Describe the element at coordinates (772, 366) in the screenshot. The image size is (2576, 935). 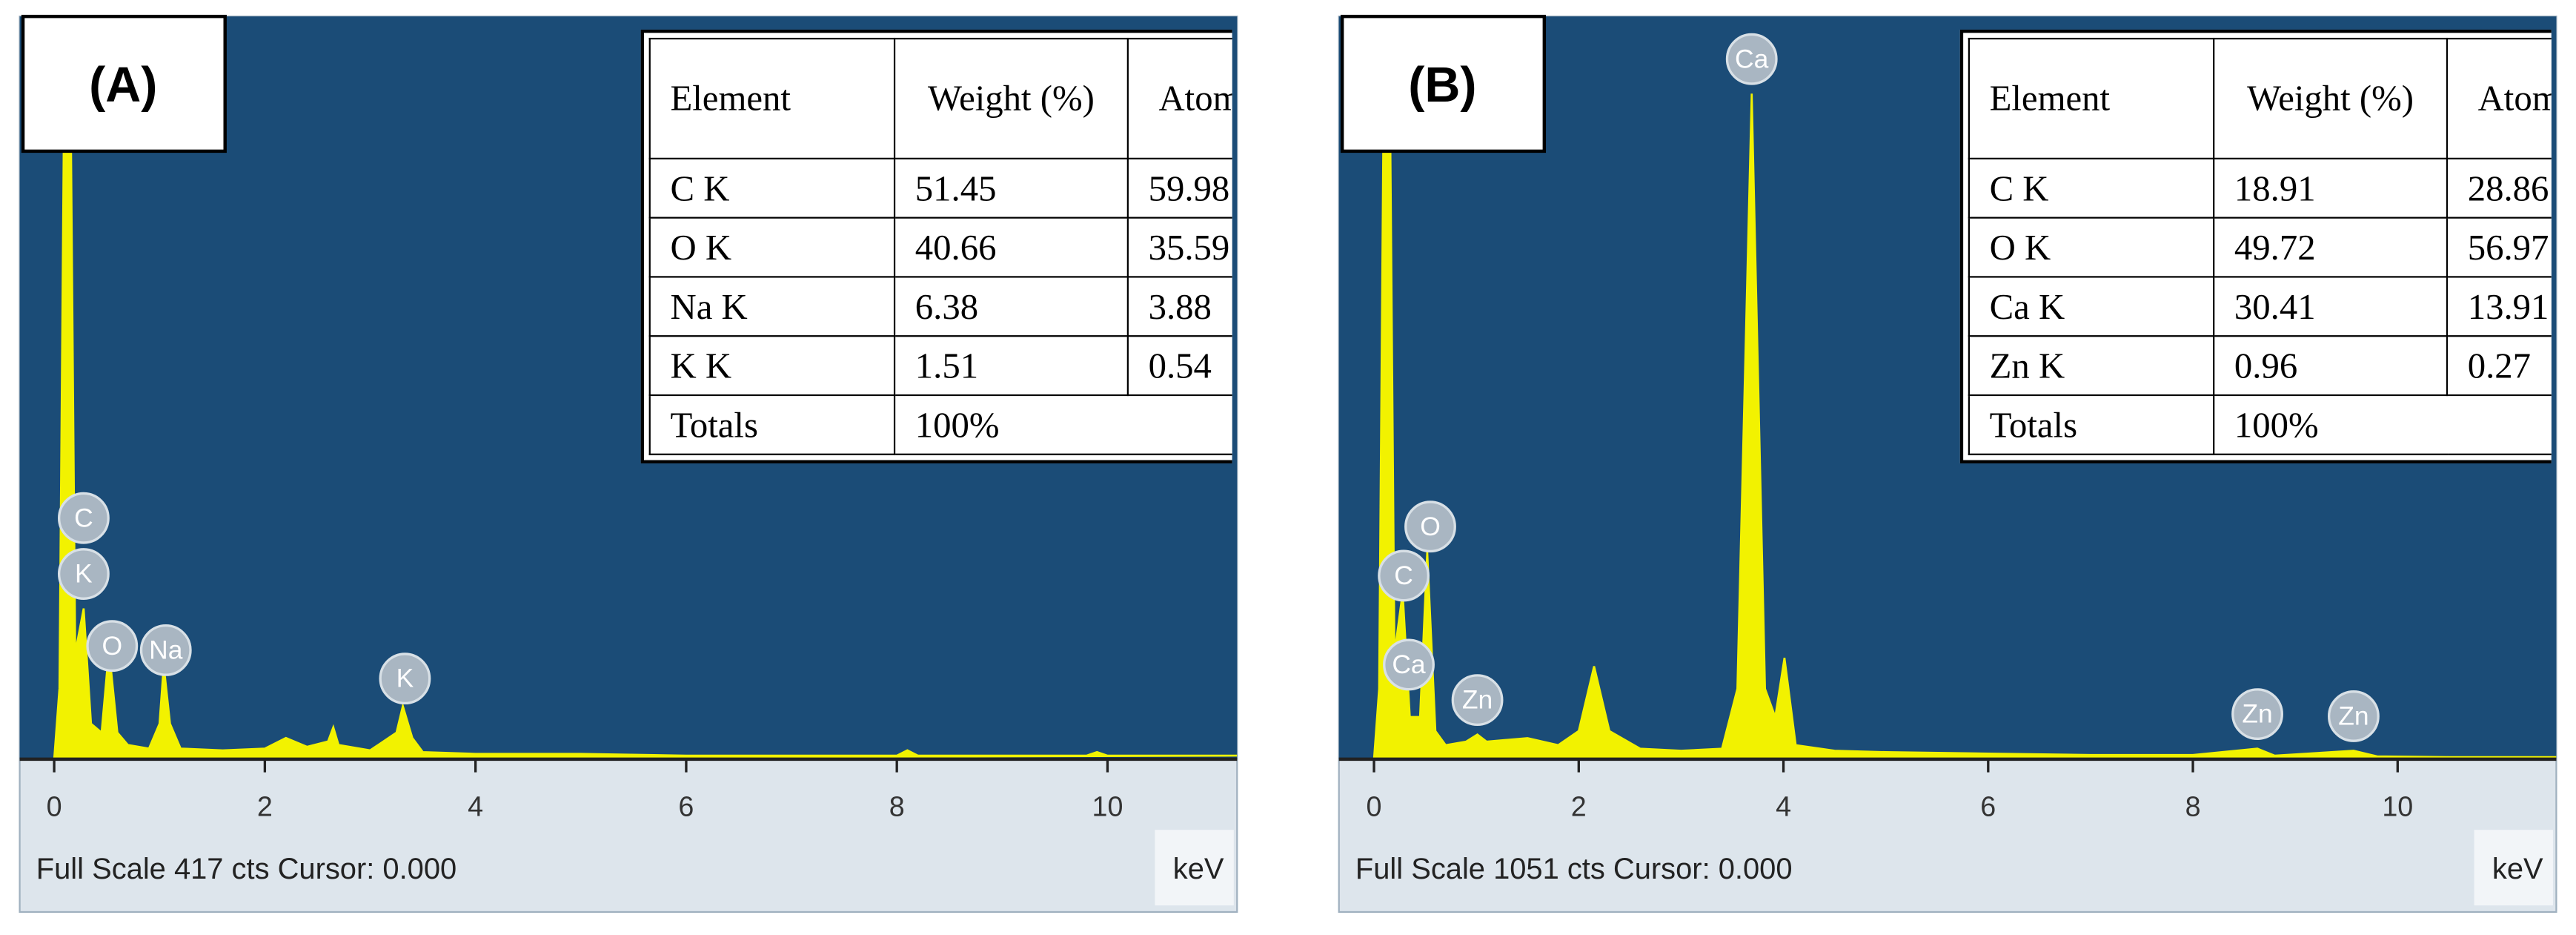
I see `table-cell: K K` at that location.